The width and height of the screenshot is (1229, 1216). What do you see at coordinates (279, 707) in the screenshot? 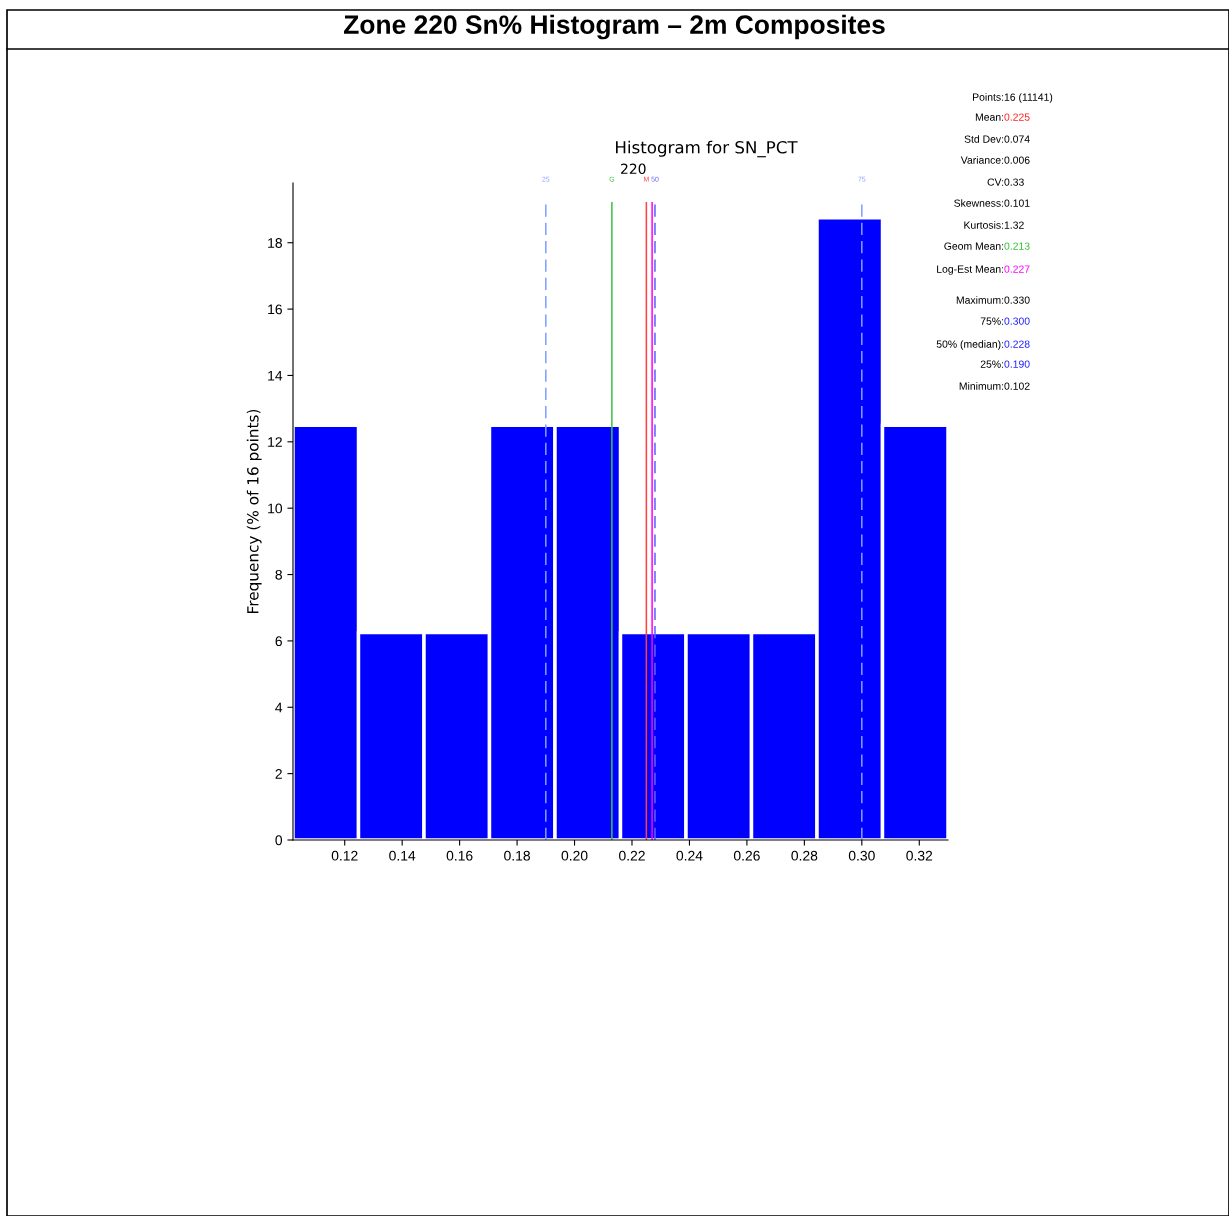
I see `y-tick-label: 4` at bounding box center [279, 707].